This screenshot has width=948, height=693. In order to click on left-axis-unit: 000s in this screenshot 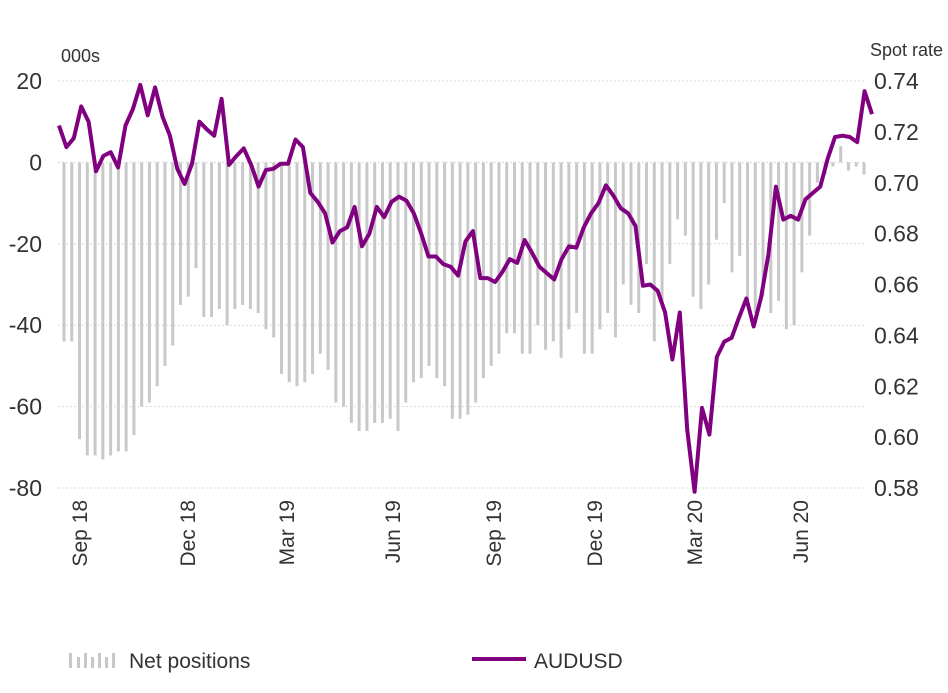, I will do `click(80, 56)`.